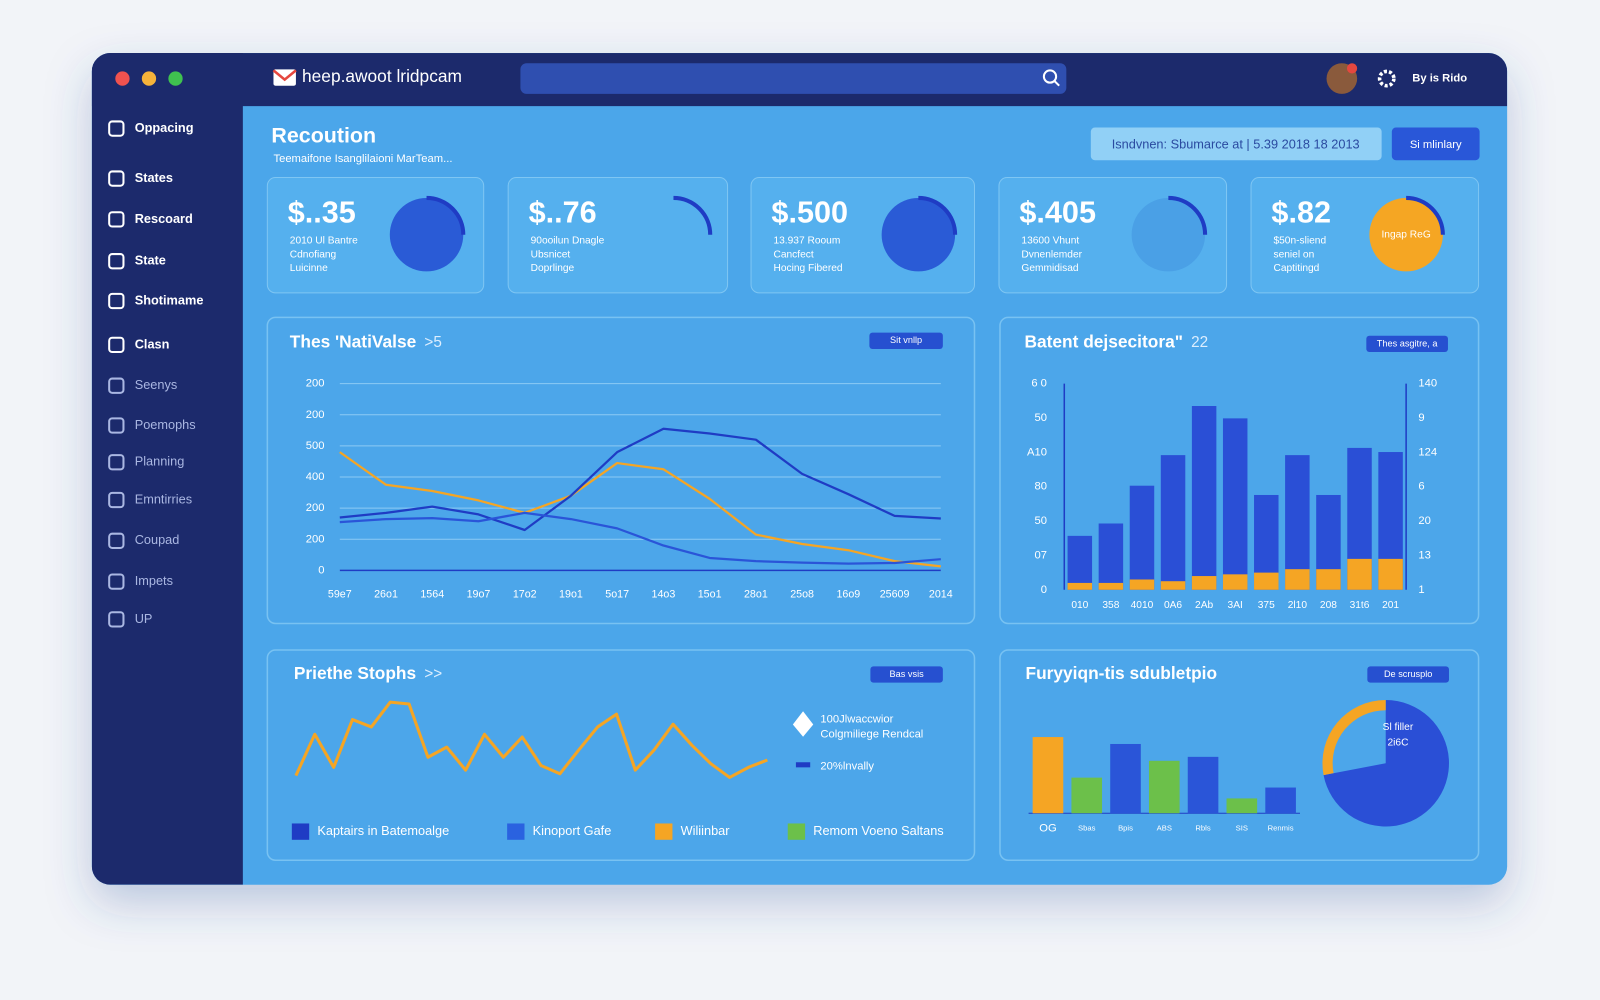  I want to click on chart-badge-label: Sit vnllp, so click(906, 340).